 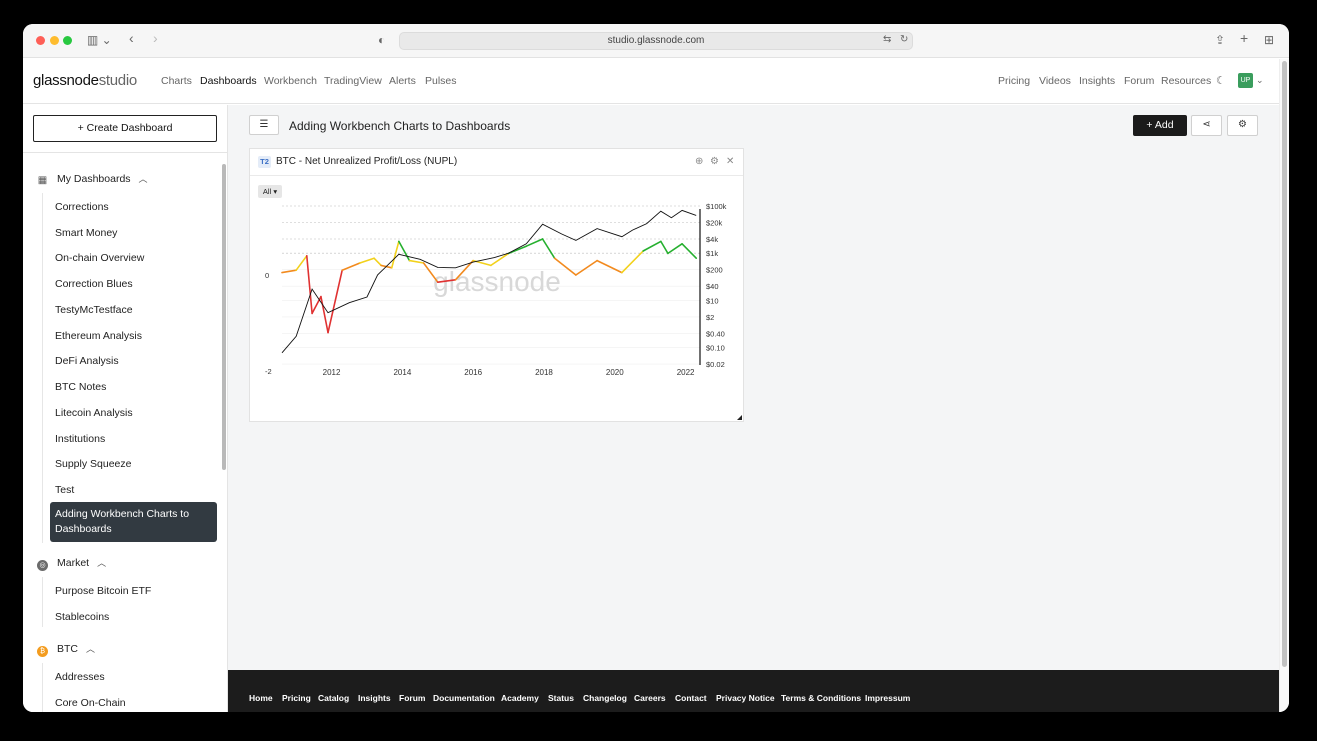 I want to click on nav-forum: Forum, so click(x=1139, y=81).